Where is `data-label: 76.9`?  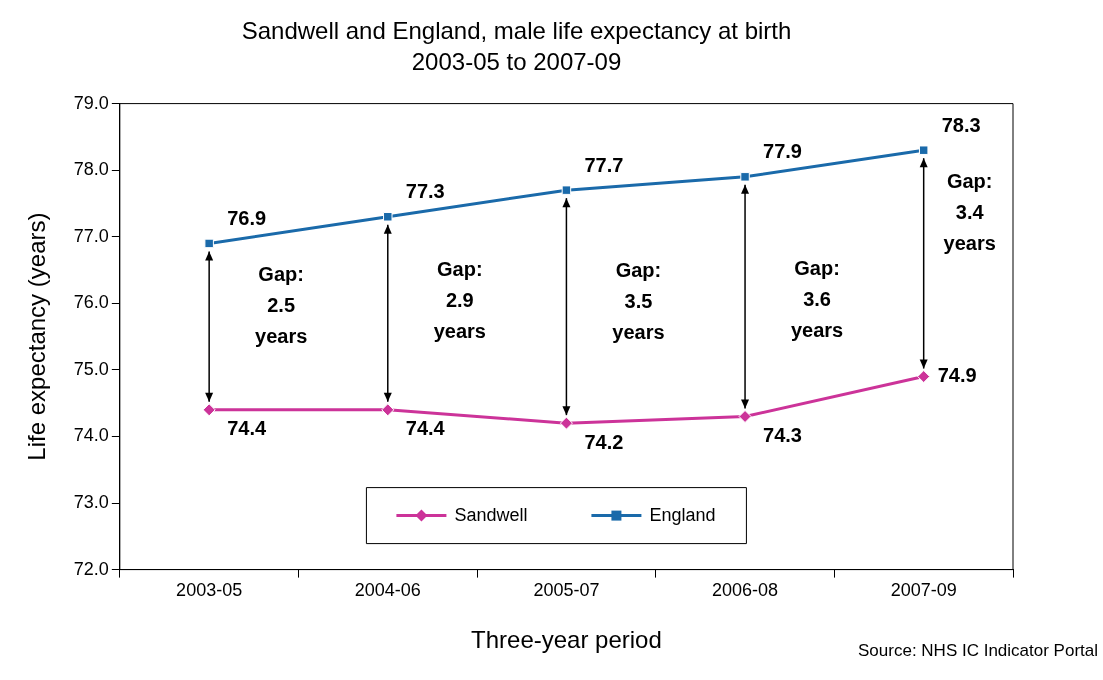
data-label: 76.9 is located at coordinates (247, 217).